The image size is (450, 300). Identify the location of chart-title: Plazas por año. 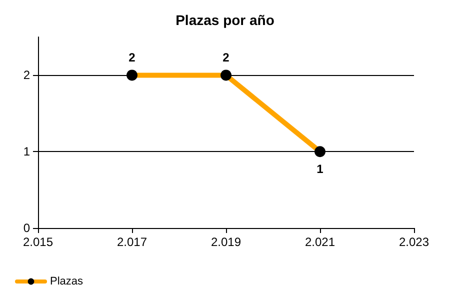
(225, 20).